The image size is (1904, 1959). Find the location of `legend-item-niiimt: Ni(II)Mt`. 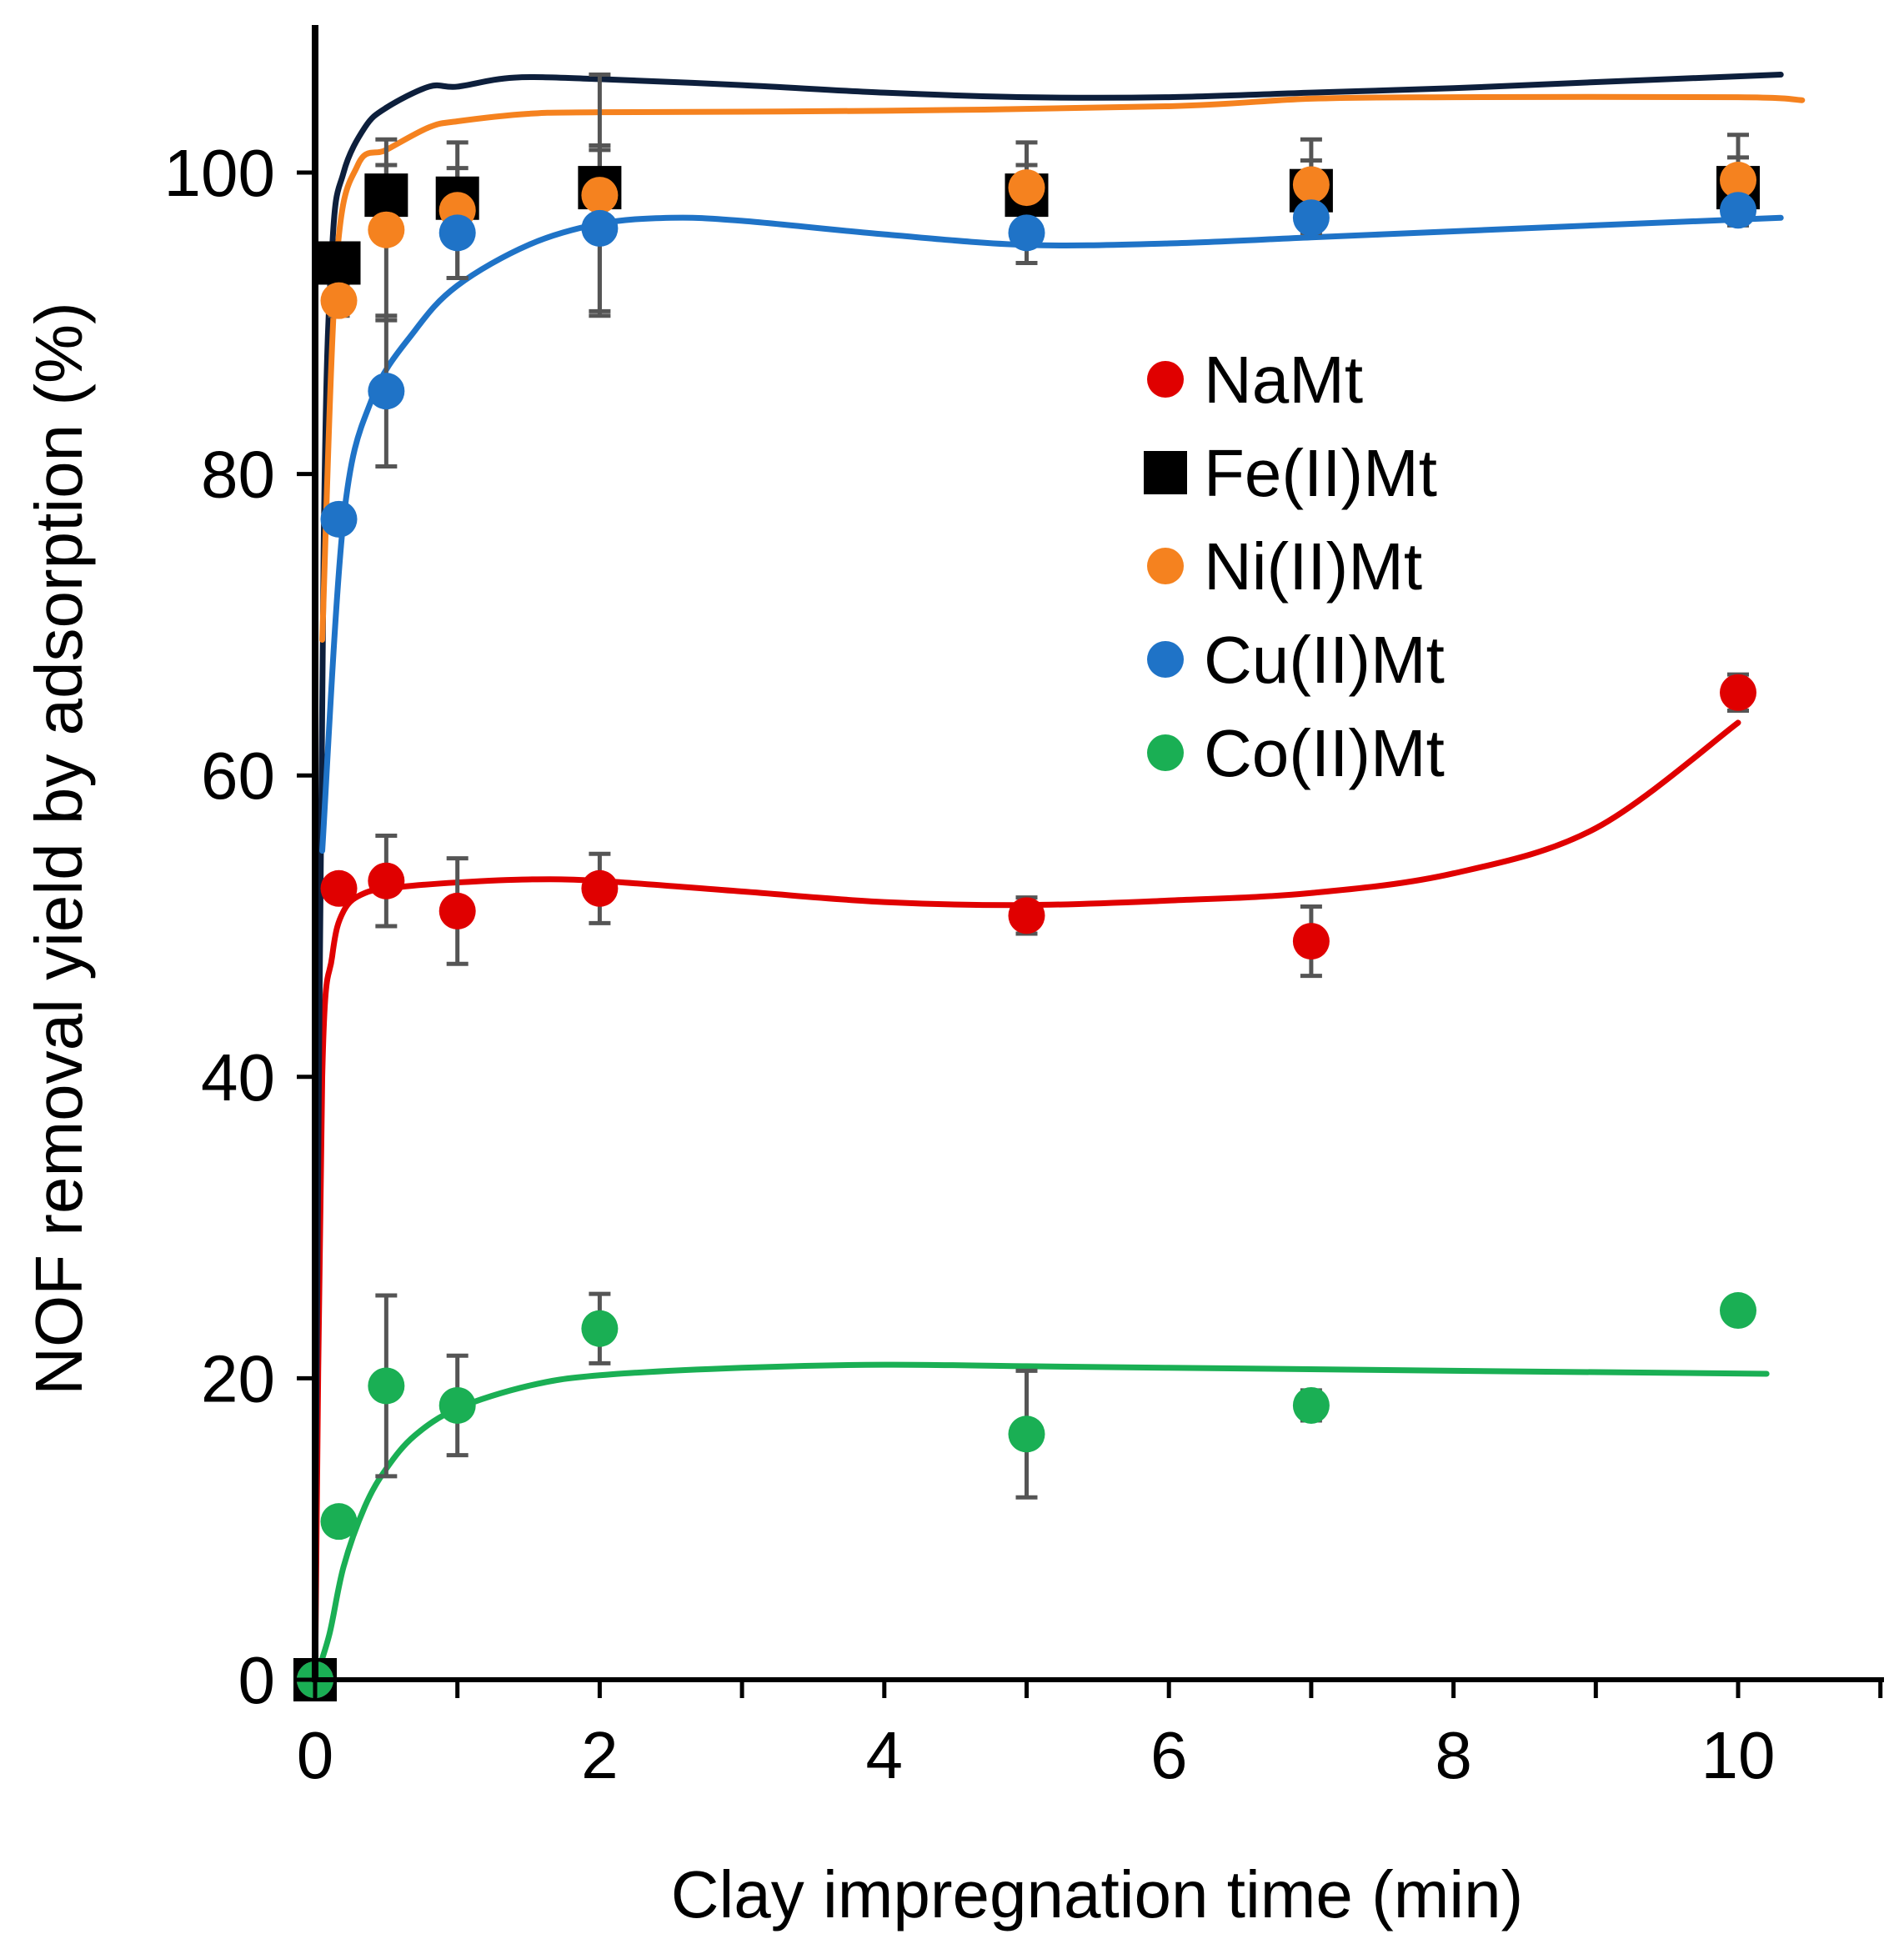

legend-item-niiimt: Ni(II)Mt is located at coordinates (1284, 567).